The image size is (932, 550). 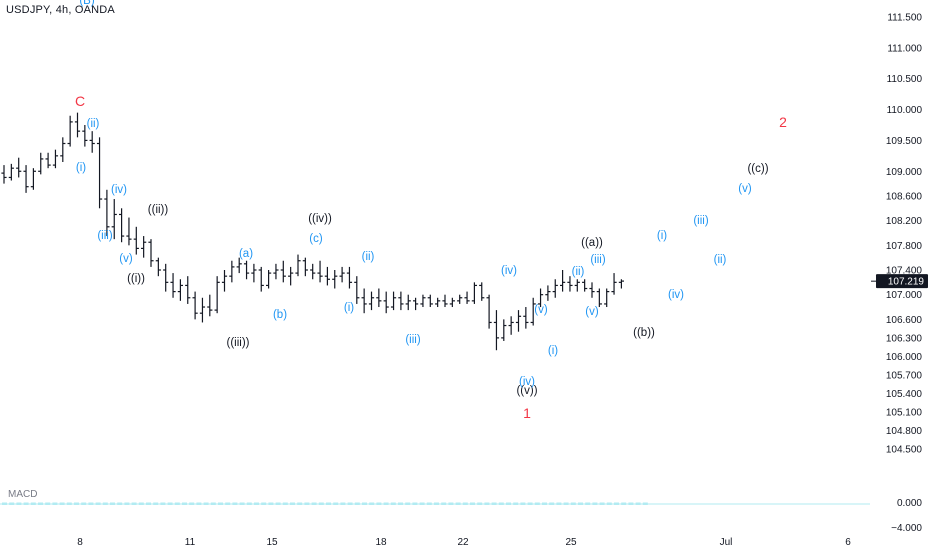 I want to click on wave-label: (b), so click(x=280, y=315).